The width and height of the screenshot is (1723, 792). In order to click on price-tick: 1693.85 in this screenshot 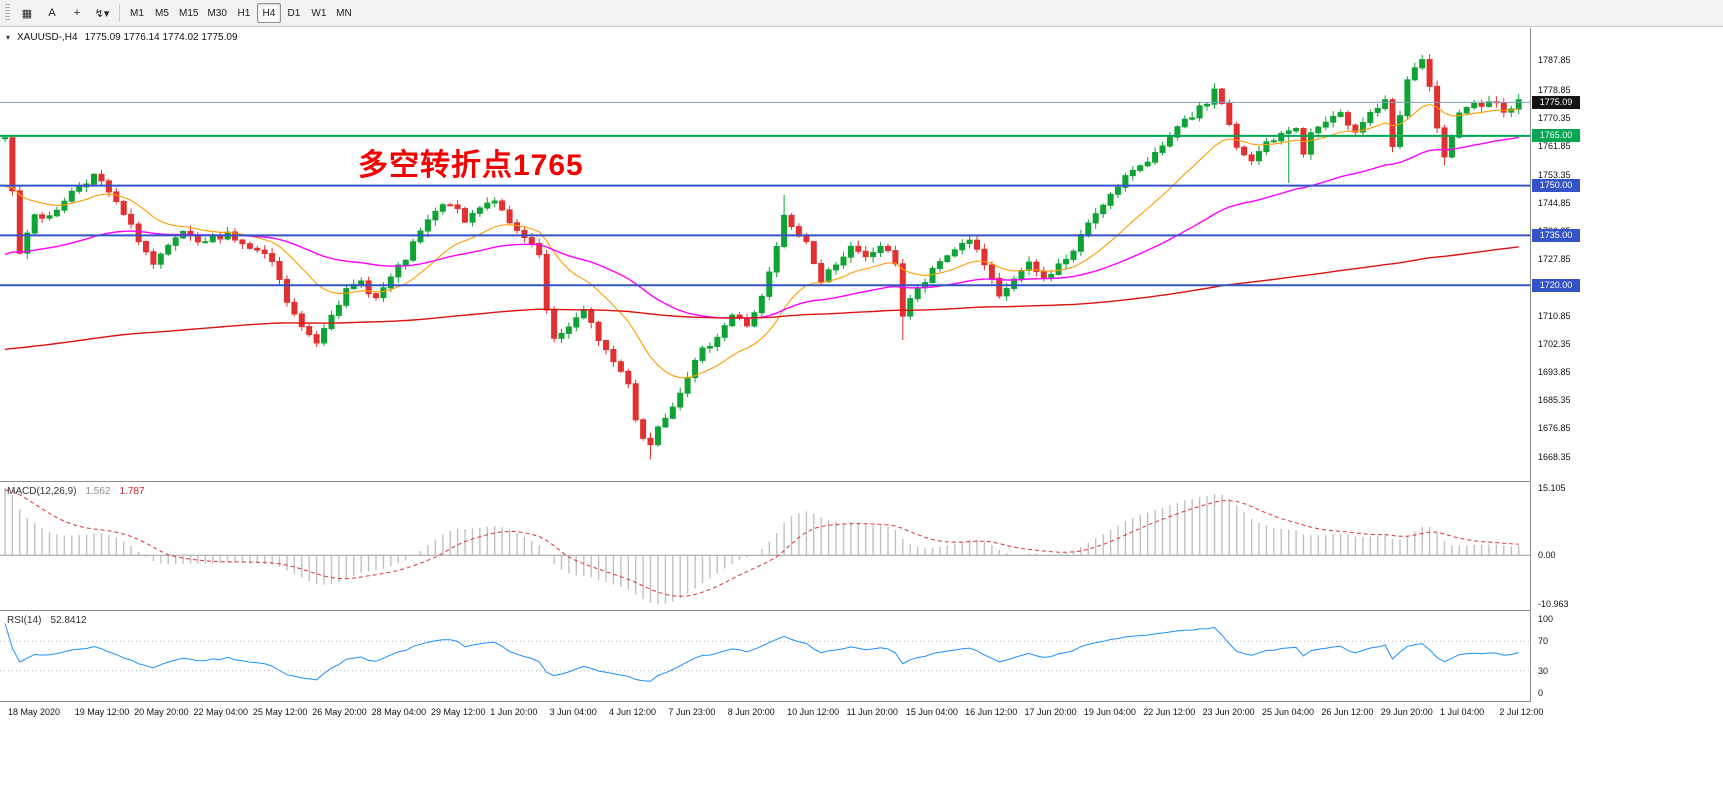, I will do `click(1554, 371)`.